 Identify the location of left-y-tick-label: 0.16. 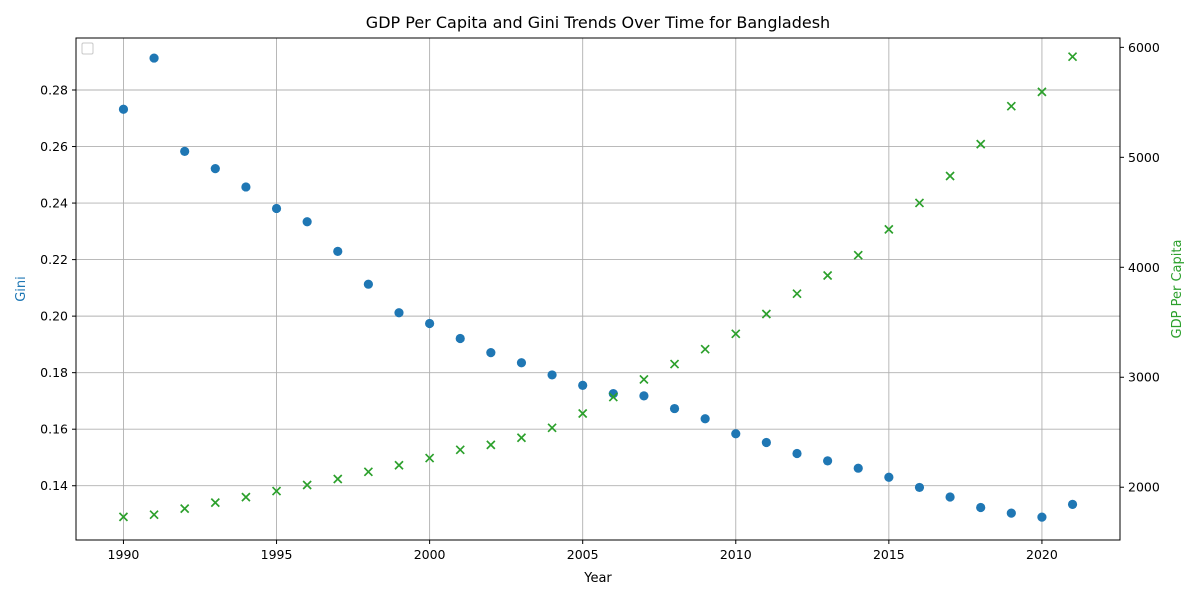
(54, 429).